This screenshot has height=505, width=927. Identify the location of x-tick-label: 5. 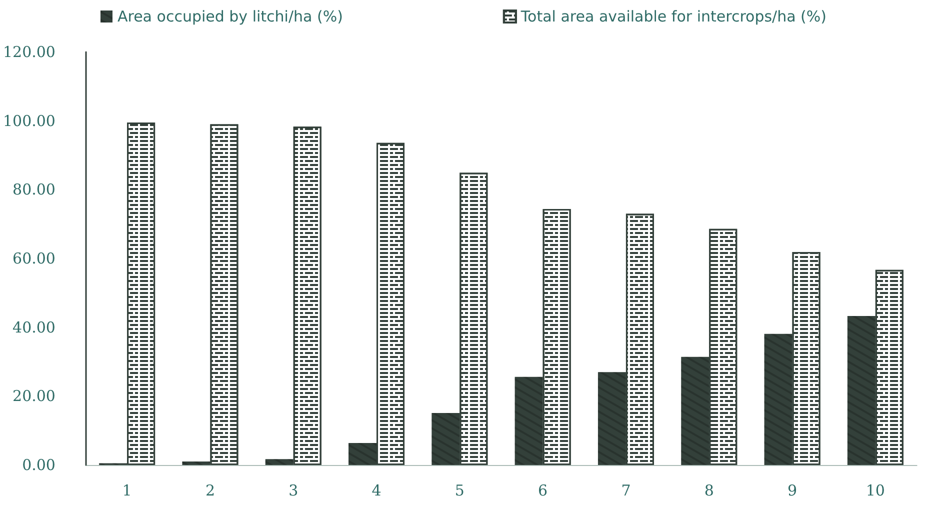
(459, 491).